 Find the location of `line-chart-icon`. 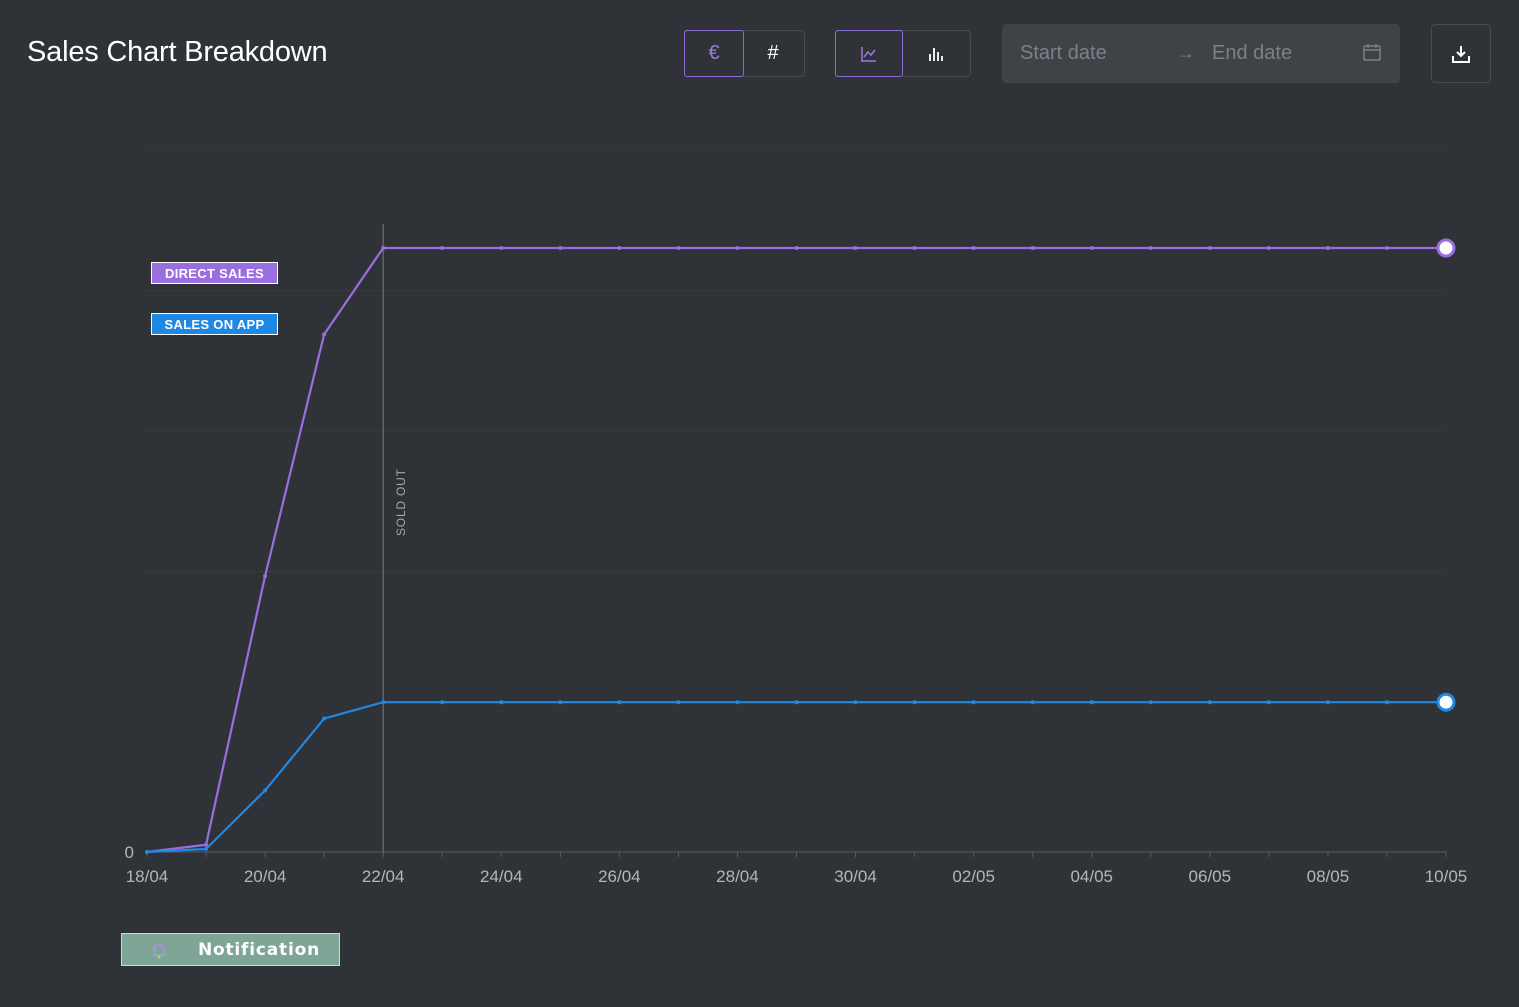

line-chart-icon is located at coordinates (868, 54).